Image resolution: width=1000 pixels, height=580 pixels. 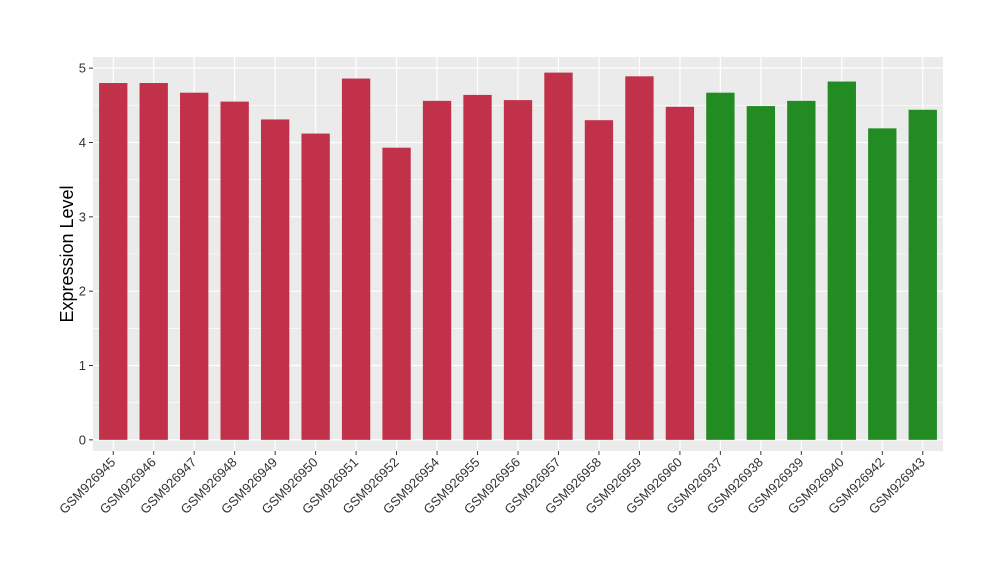 What do you see at coordinates (82, 68) in the screenshot?
I see `y-tick-label: 5` at bounding box center [82, 68].